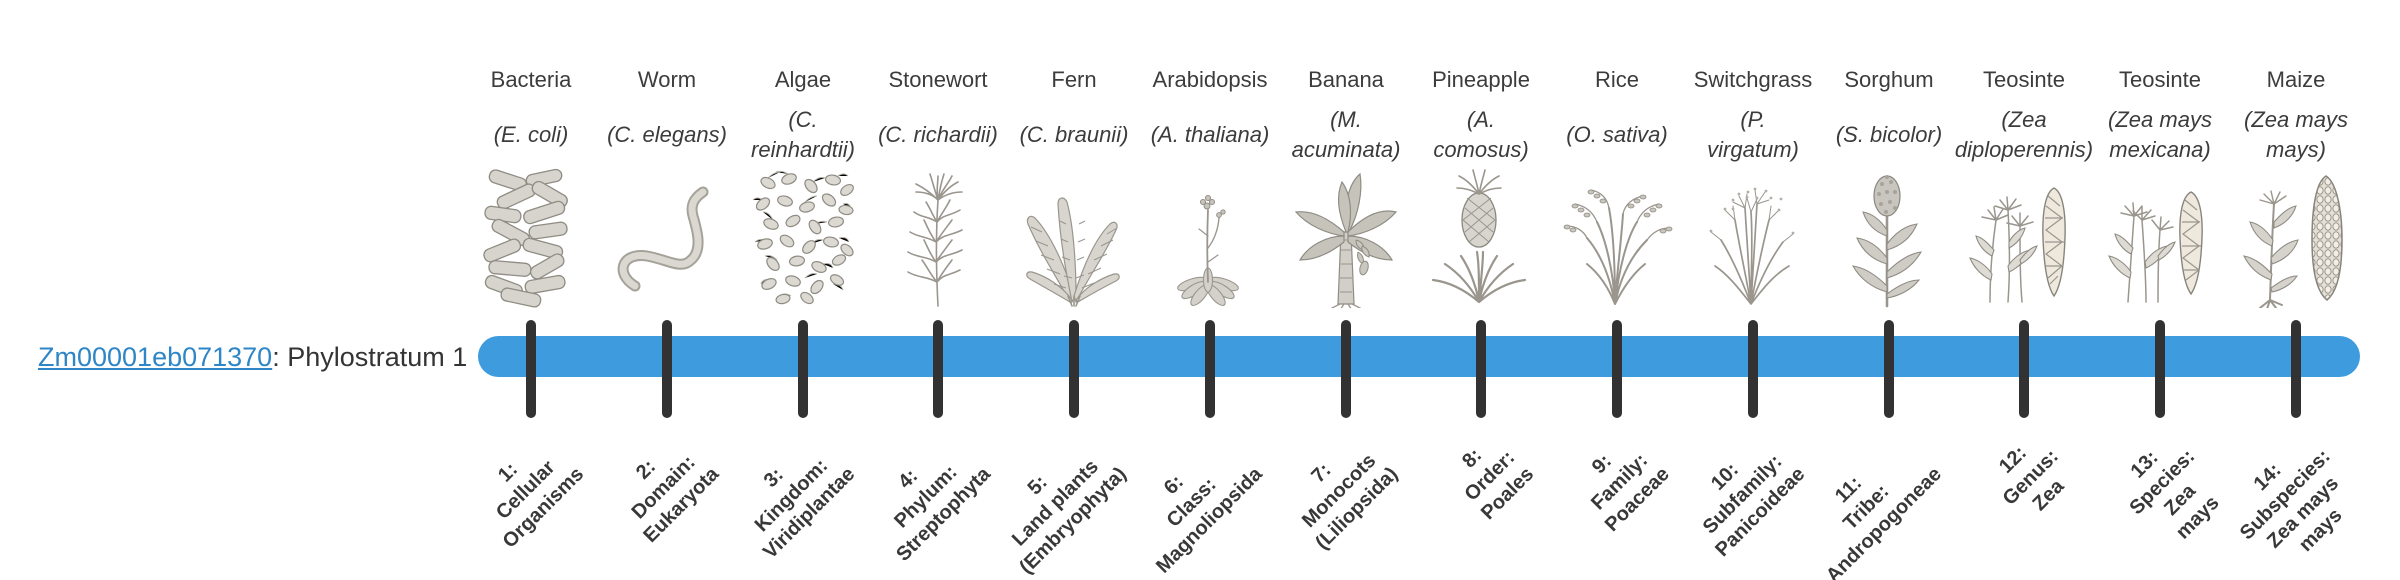  I want to click on organism-name: Algae, so click(803, 79).